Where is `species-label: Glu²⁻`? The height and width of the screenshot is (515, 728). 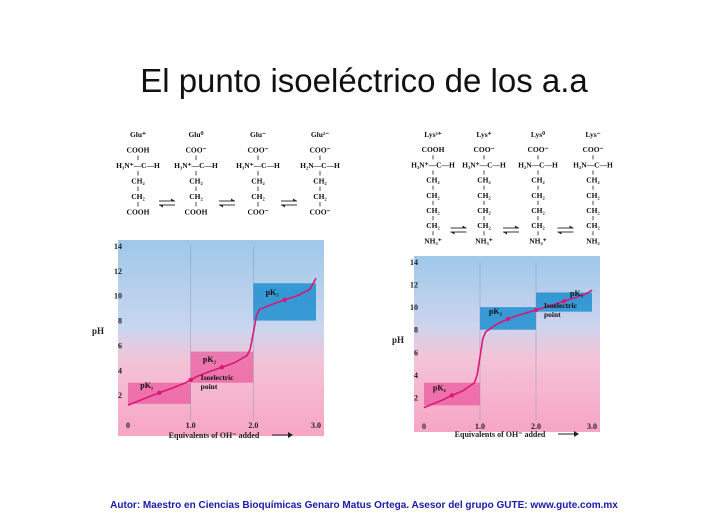 species-label: Glu²⁻ is located at coordinates (320, 134).